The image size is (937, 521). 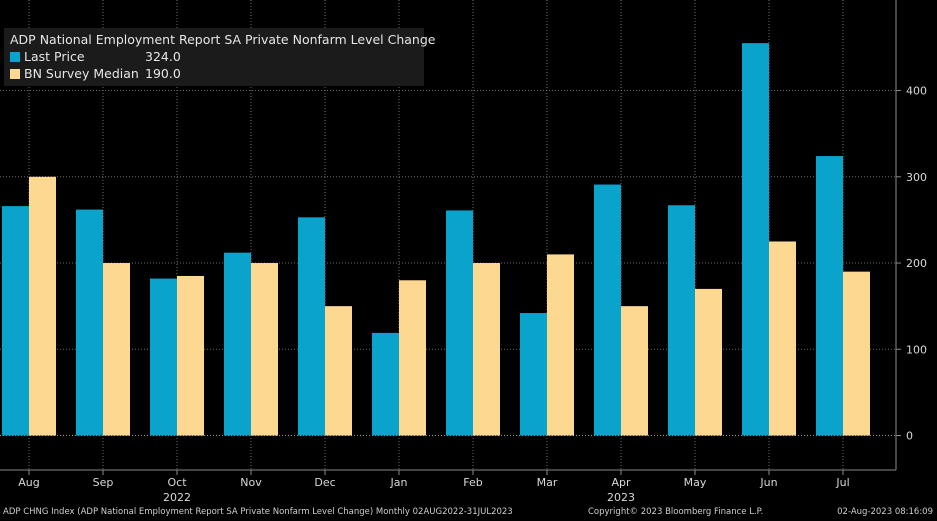 What do you see at coordinates (621, 497) in the screenshot?
I see `year-label: 2023` at bounding box center [621, 497].